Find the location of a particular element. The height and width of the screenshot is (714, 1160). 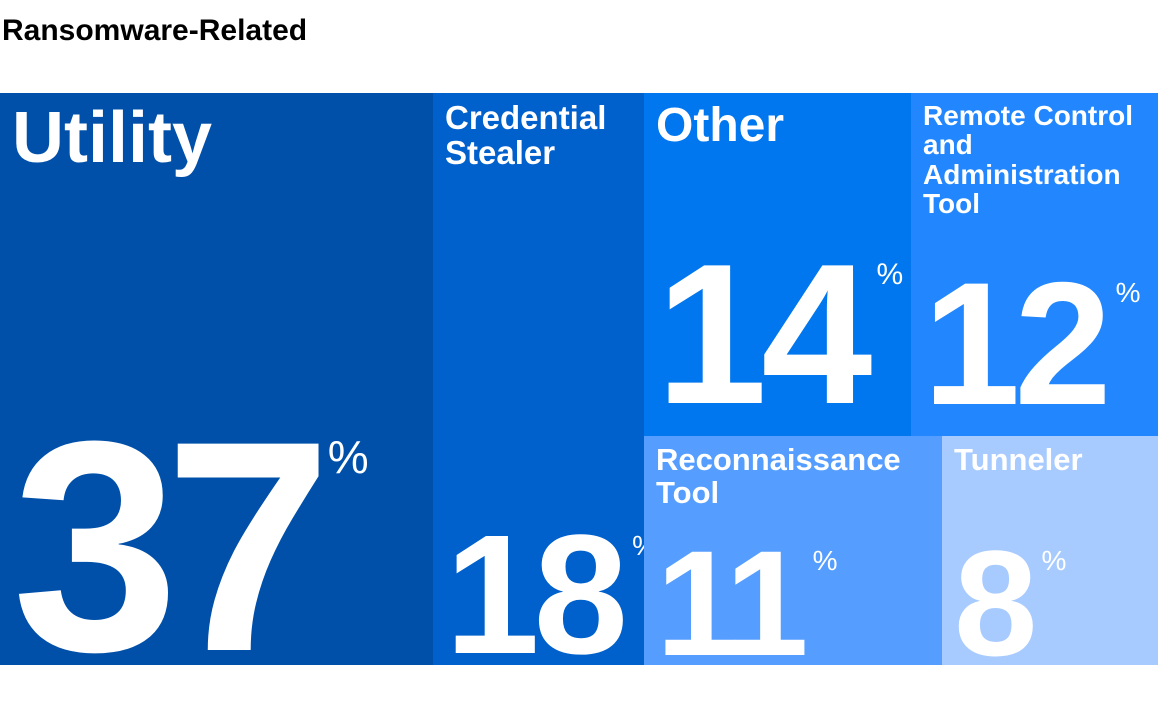

tile-tunneler: Tunneler 8 % is located at coordinates (1050, 561).